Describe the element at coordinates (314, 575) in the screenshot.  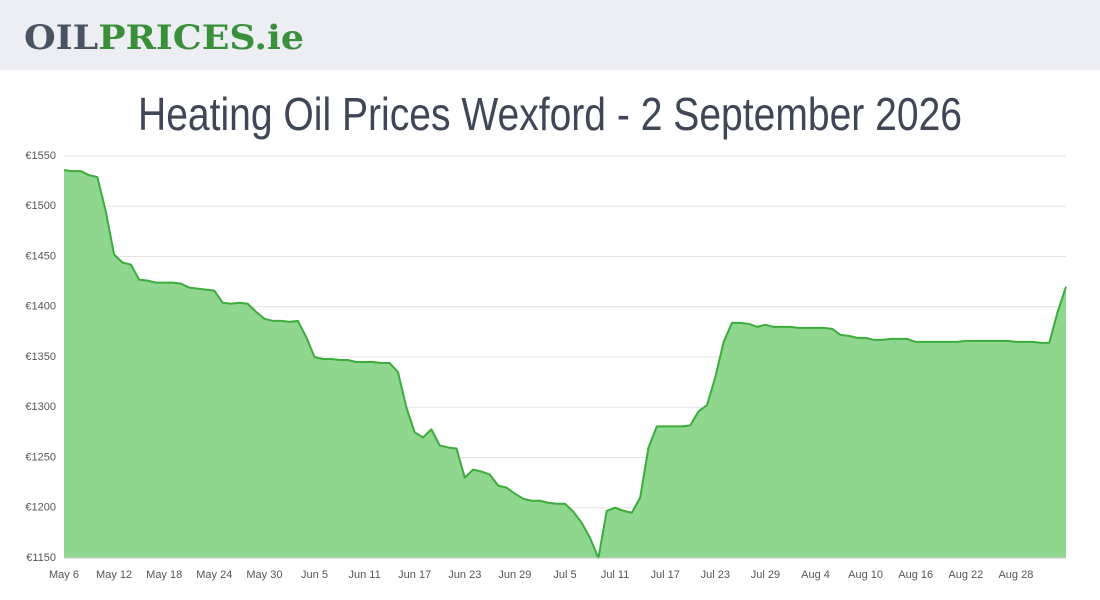
I see `x-tick-label: Jun 5` at that location.